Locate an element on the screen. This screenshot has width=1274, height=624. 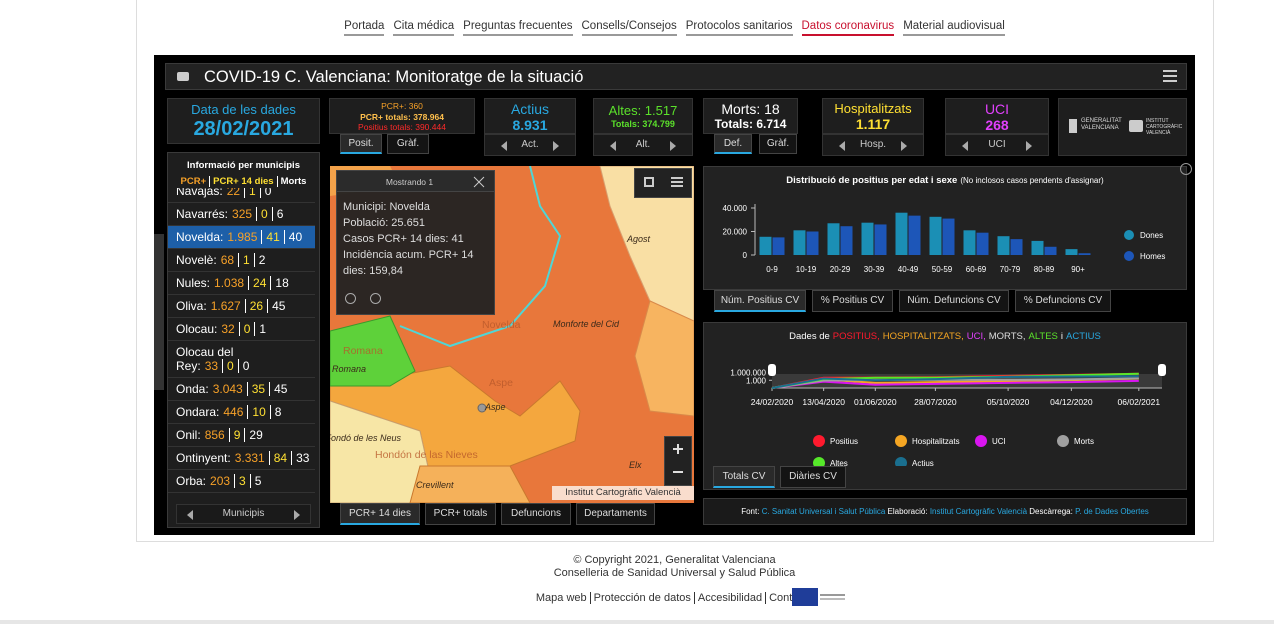
nav-link: Portada is located at coordinates (364, 28).